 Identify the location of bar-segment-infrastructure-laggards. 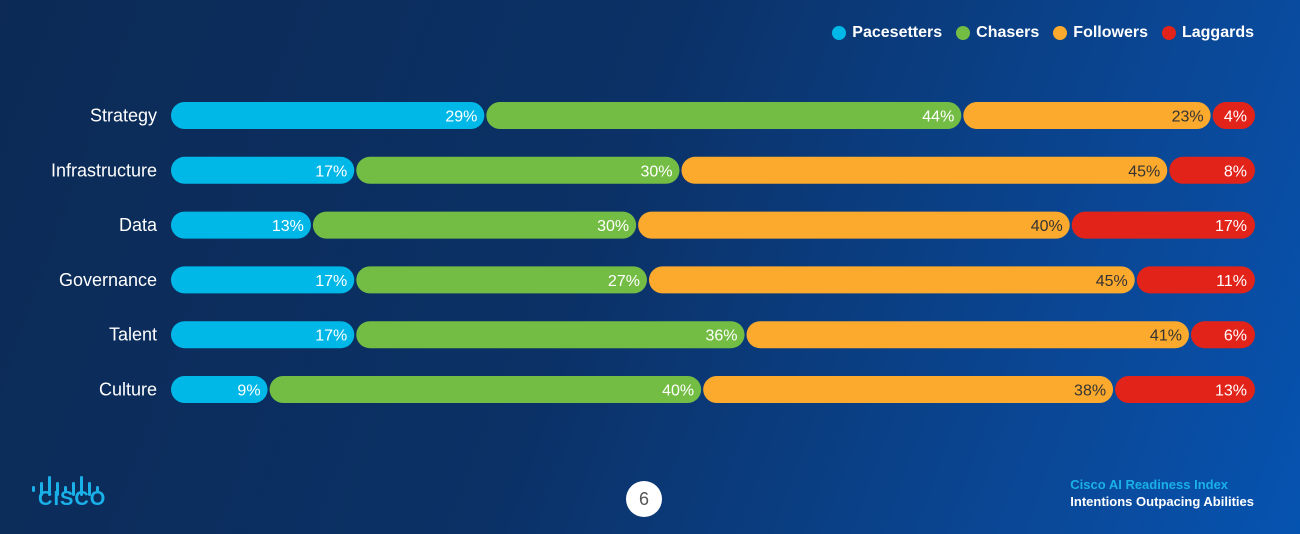
(1212, 170).